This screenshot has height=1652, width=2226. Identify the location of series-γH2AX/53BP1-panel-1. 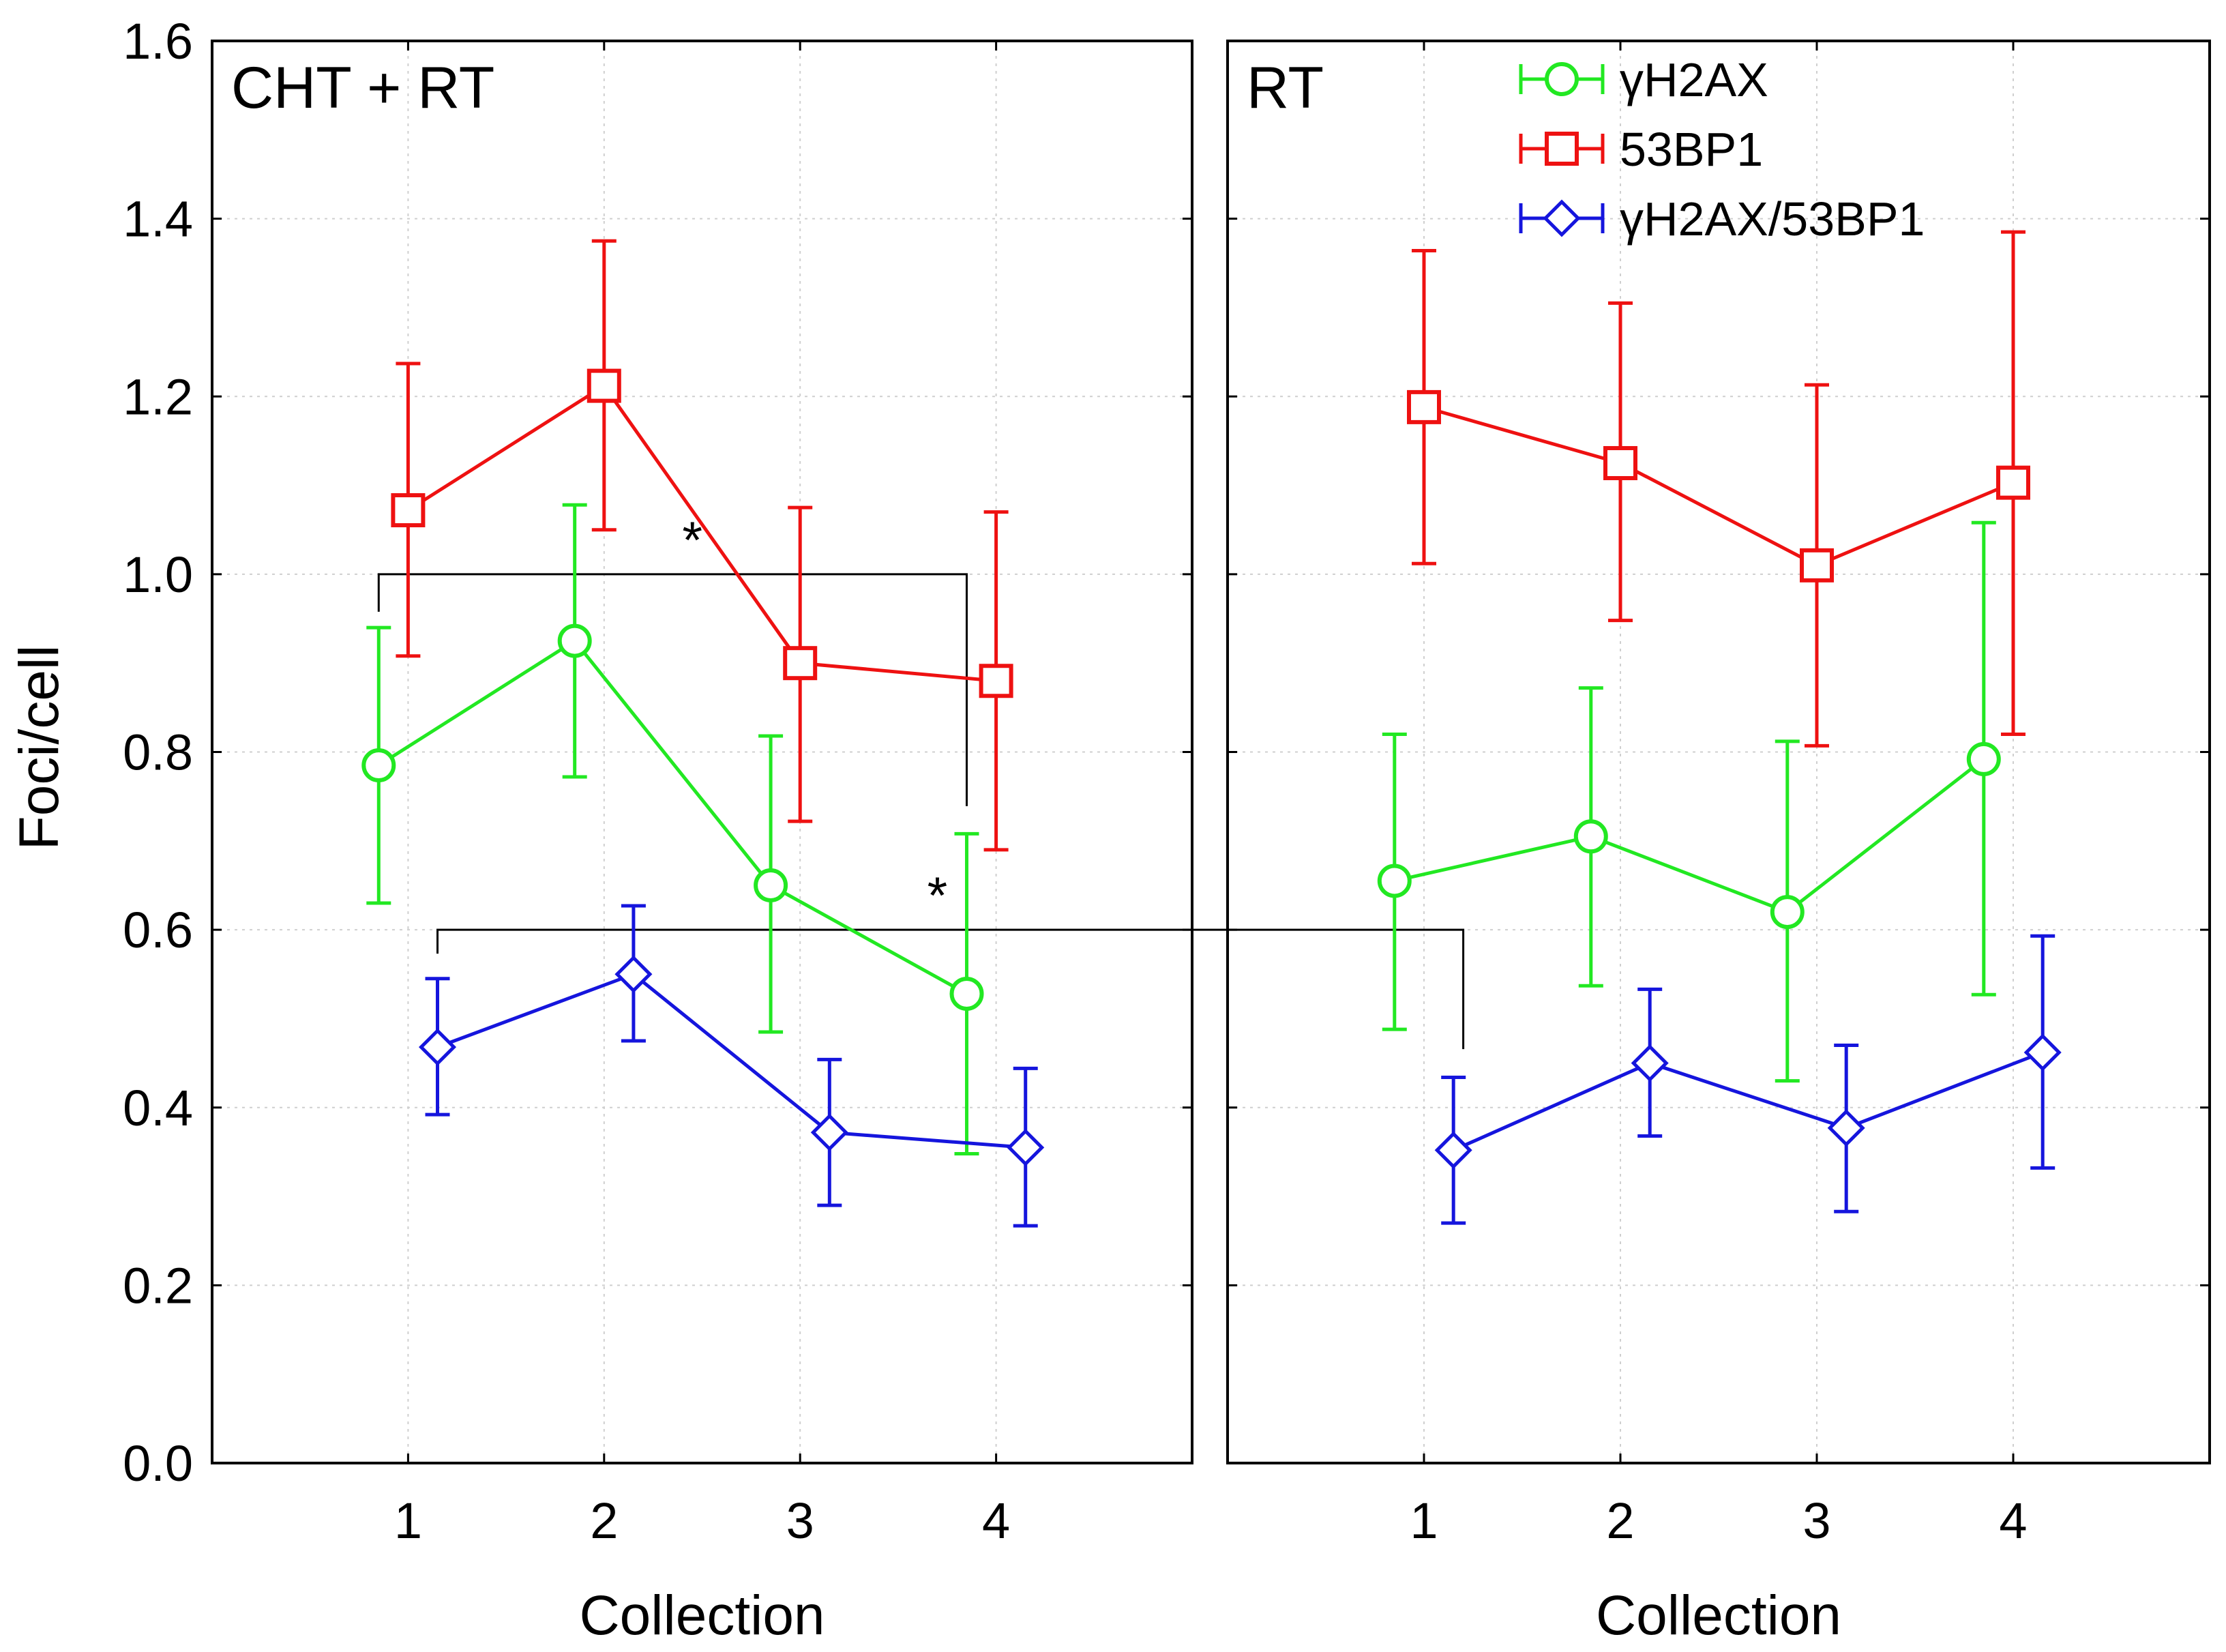
(731, 1066).